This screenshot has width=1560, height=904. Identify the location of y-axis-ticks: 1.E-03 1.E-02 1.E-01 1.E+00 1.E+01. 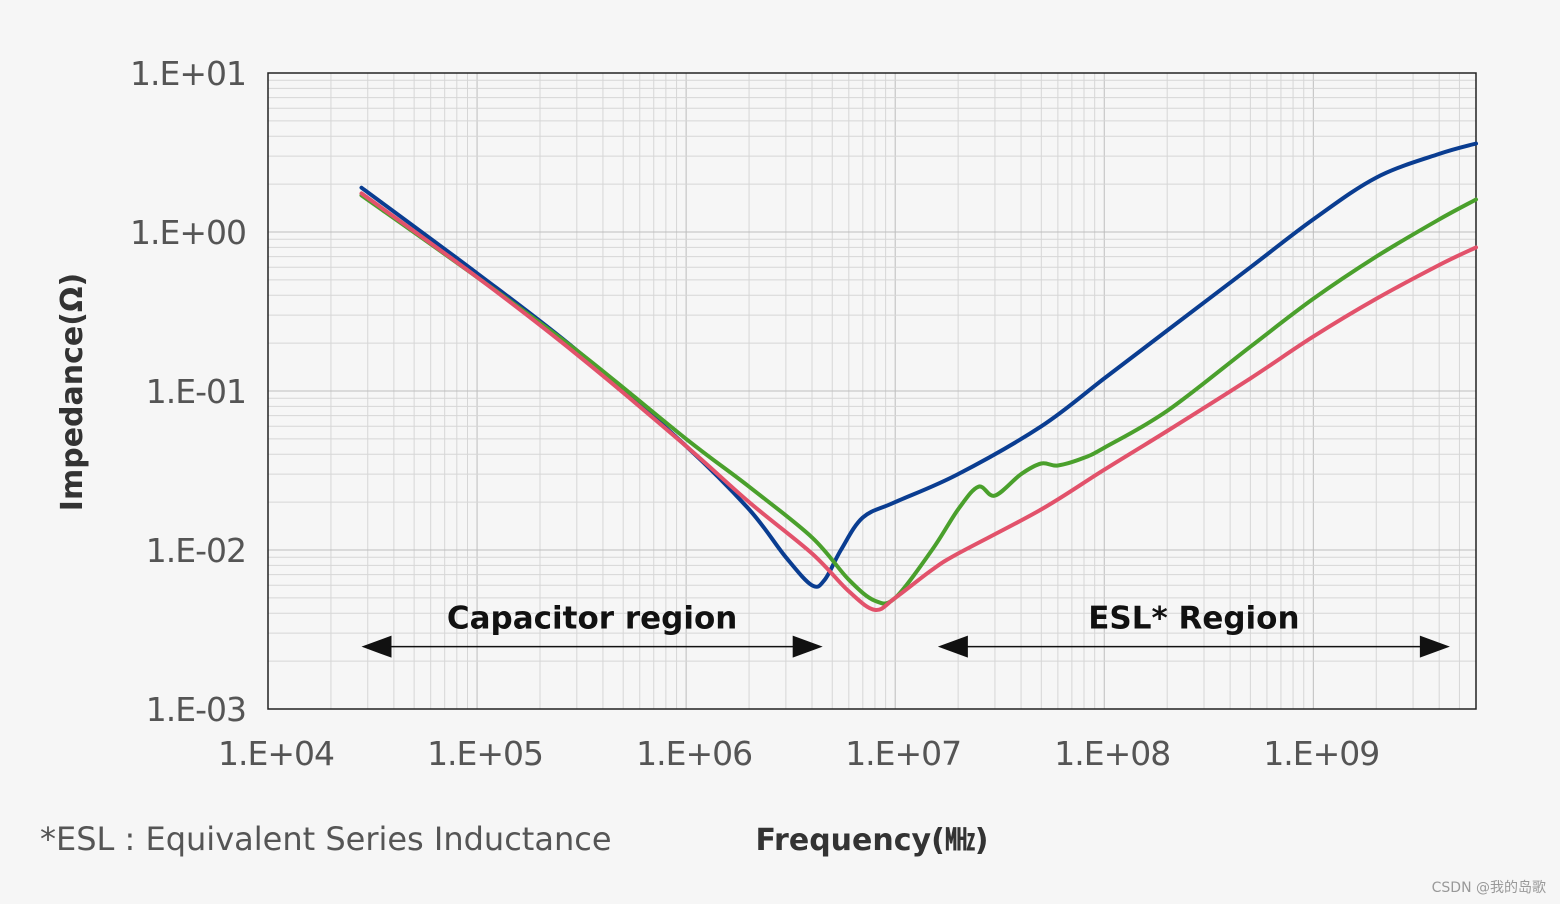
(188, 391).